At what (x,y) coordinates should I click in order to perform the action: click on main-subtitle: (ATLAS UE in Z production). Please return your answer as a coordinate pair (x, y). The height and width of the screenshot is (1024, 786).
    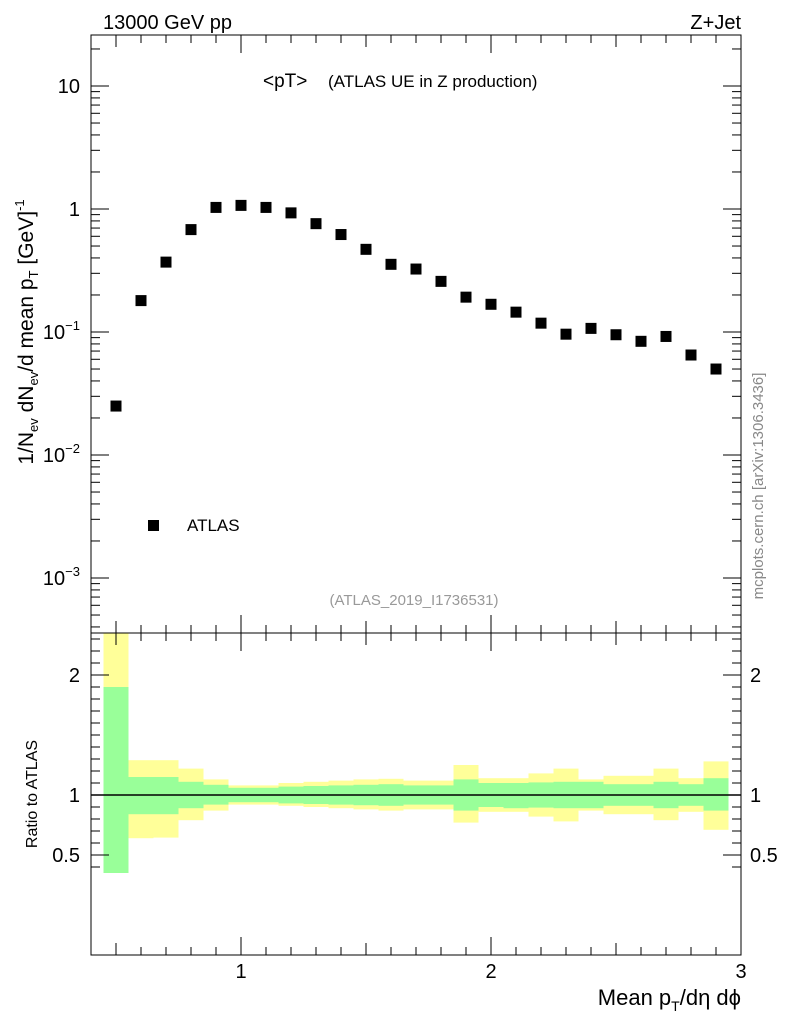
    Looking at the image, I should click on (432, 81).